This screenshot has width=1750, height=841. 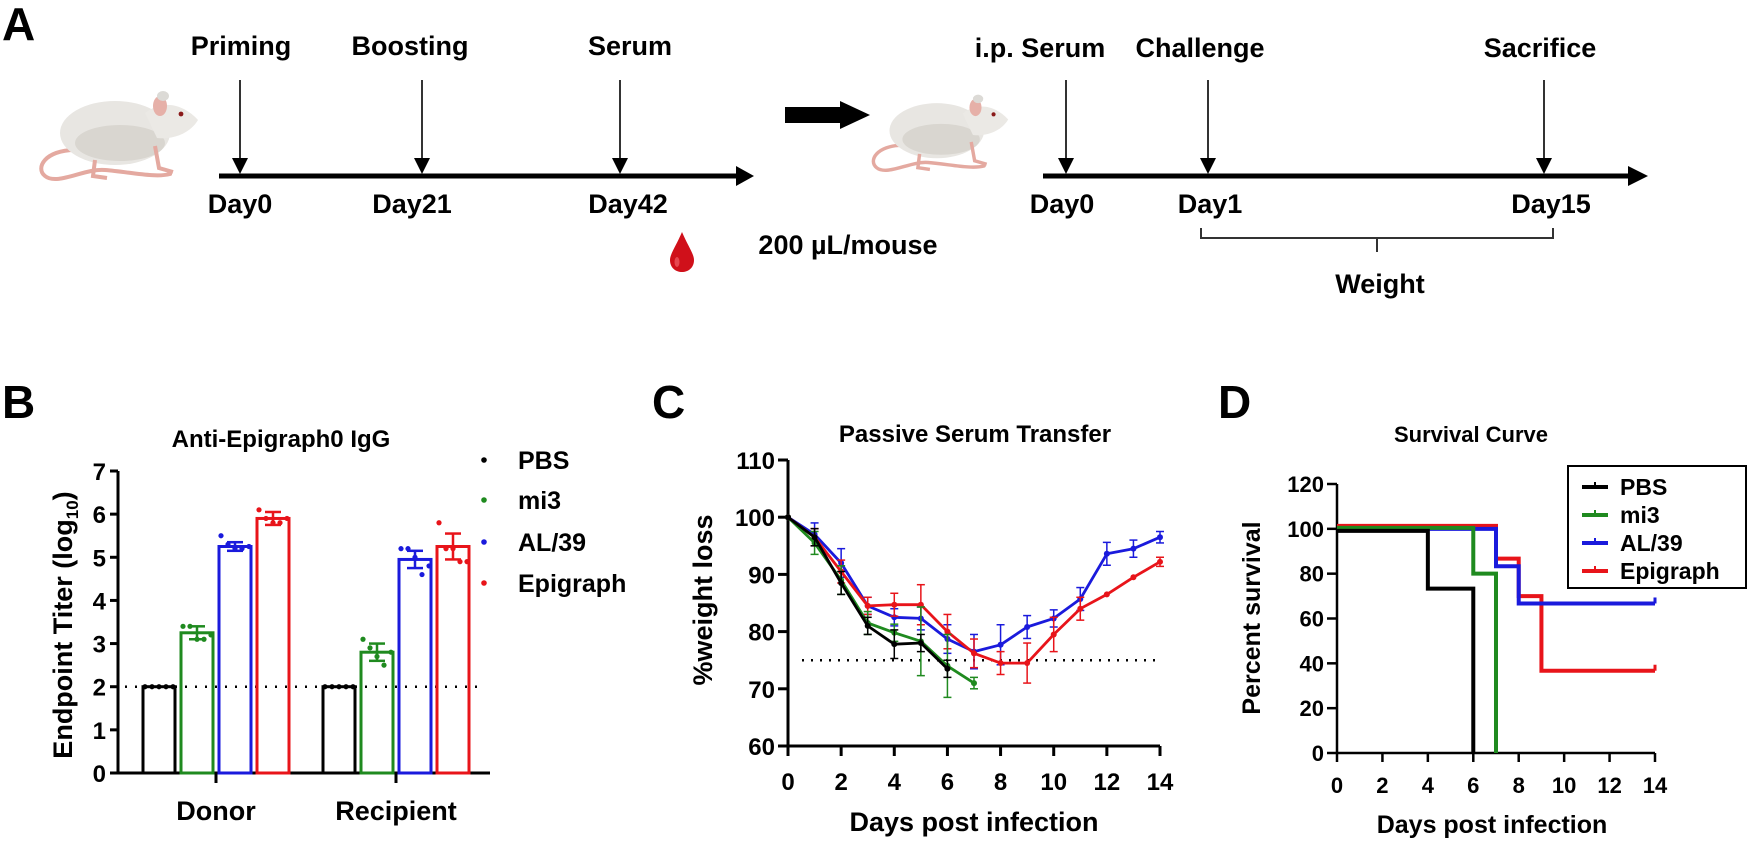 I want to click on x-category-label: Donor, so click(x=216, y=811).